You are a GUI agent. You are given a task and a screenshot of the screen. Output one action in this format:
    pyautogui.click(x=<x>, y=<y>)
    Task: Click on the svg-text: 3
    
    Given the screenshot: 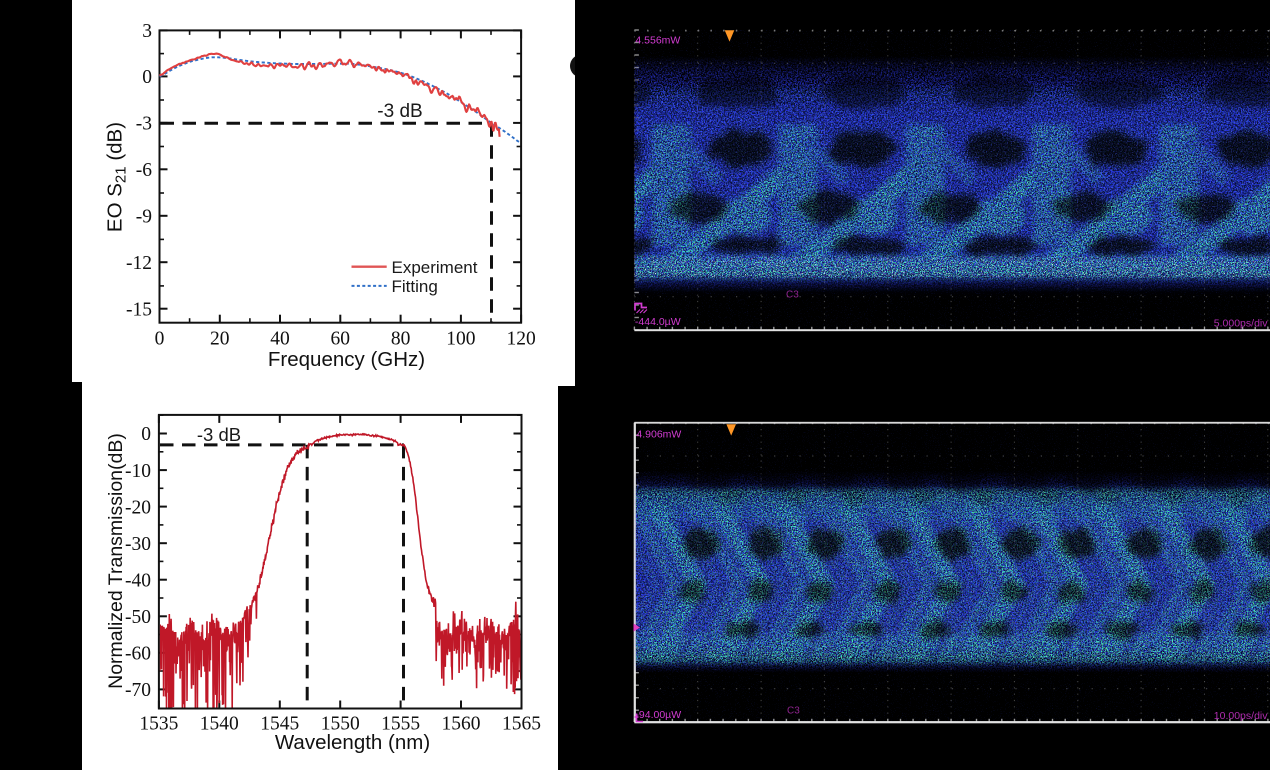 What is the action you would take?
    pyautogui.click(x=147, y=31)
    